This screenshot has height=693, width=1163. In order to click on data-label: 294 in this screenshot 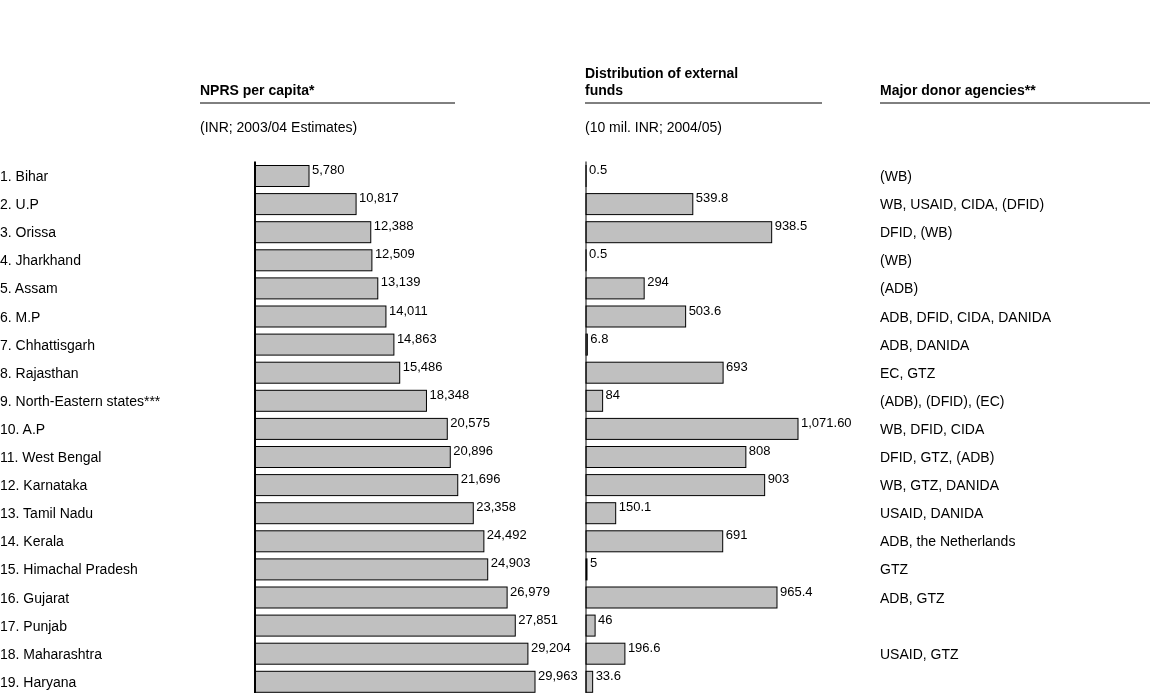, I will do `click(658, 282)`.